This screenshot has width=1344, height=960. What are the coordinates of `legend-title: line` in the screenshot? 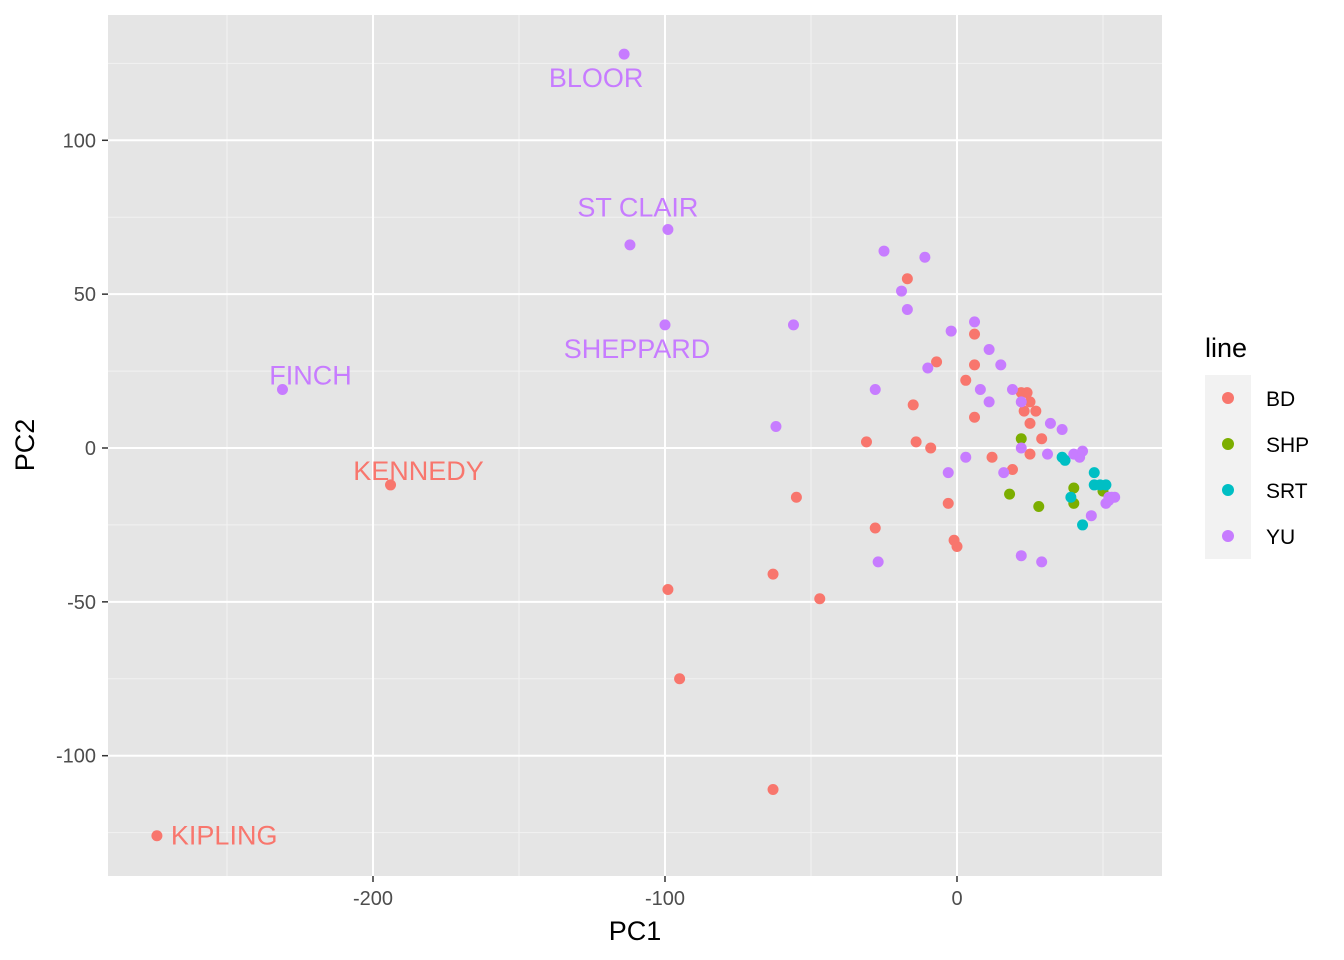 It's located at (1226, 348).